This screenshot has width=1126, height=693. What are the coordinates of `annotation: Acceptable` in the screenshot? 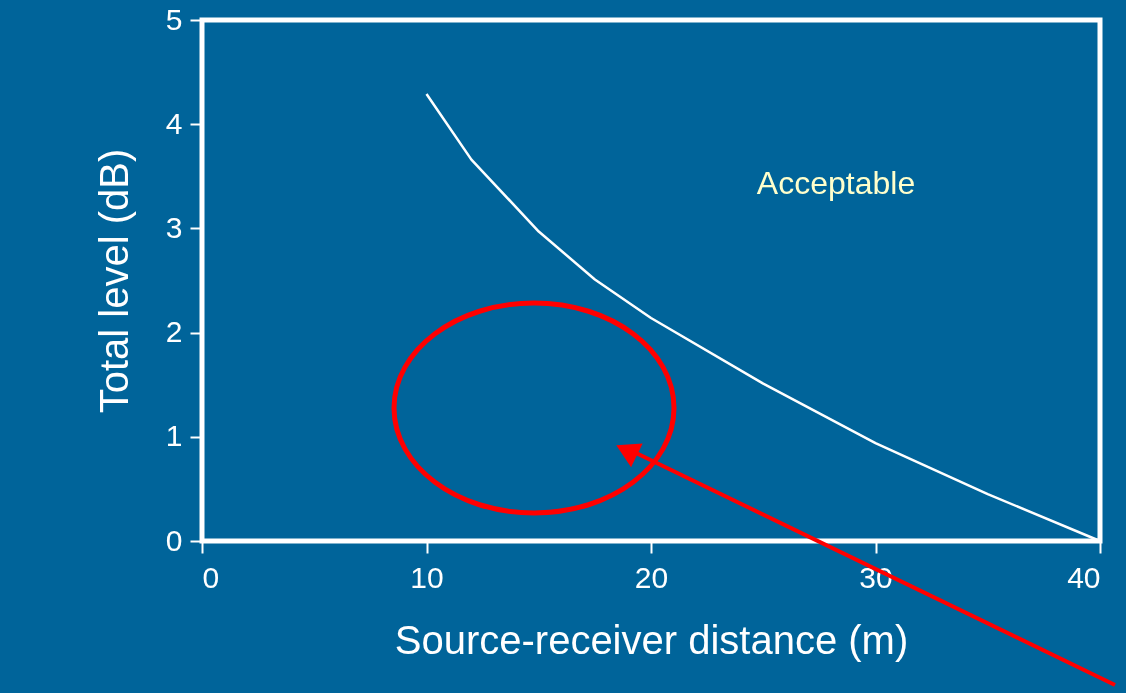 It's located at (836, 183).